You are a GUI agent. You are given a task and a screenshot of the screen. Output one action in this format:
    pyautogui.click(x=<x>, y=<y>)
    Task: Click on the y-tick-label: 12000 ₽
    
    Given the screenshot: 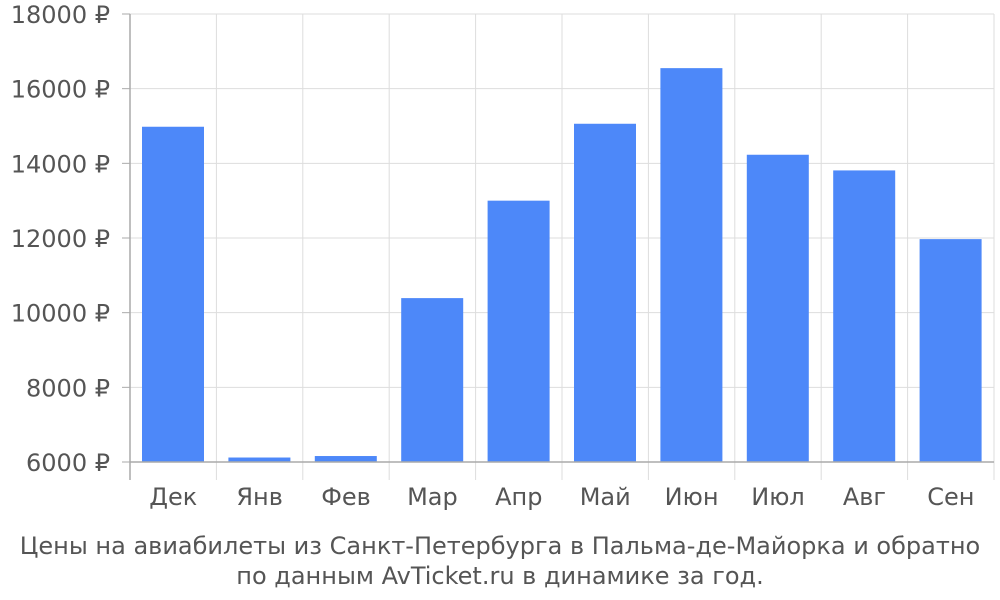 What is the action you would take?
    pyautogui.click(x=60, y=239)
    